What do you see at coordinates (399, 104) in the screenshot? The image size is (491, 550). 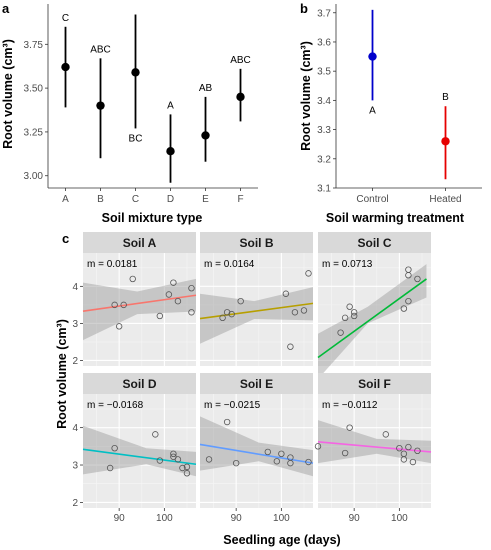 I see `panel-b-axes: 3.1 3.2 3.3 3.4 3.5 3.6 3.7 Control Heated` at bounding box center [399, 104].